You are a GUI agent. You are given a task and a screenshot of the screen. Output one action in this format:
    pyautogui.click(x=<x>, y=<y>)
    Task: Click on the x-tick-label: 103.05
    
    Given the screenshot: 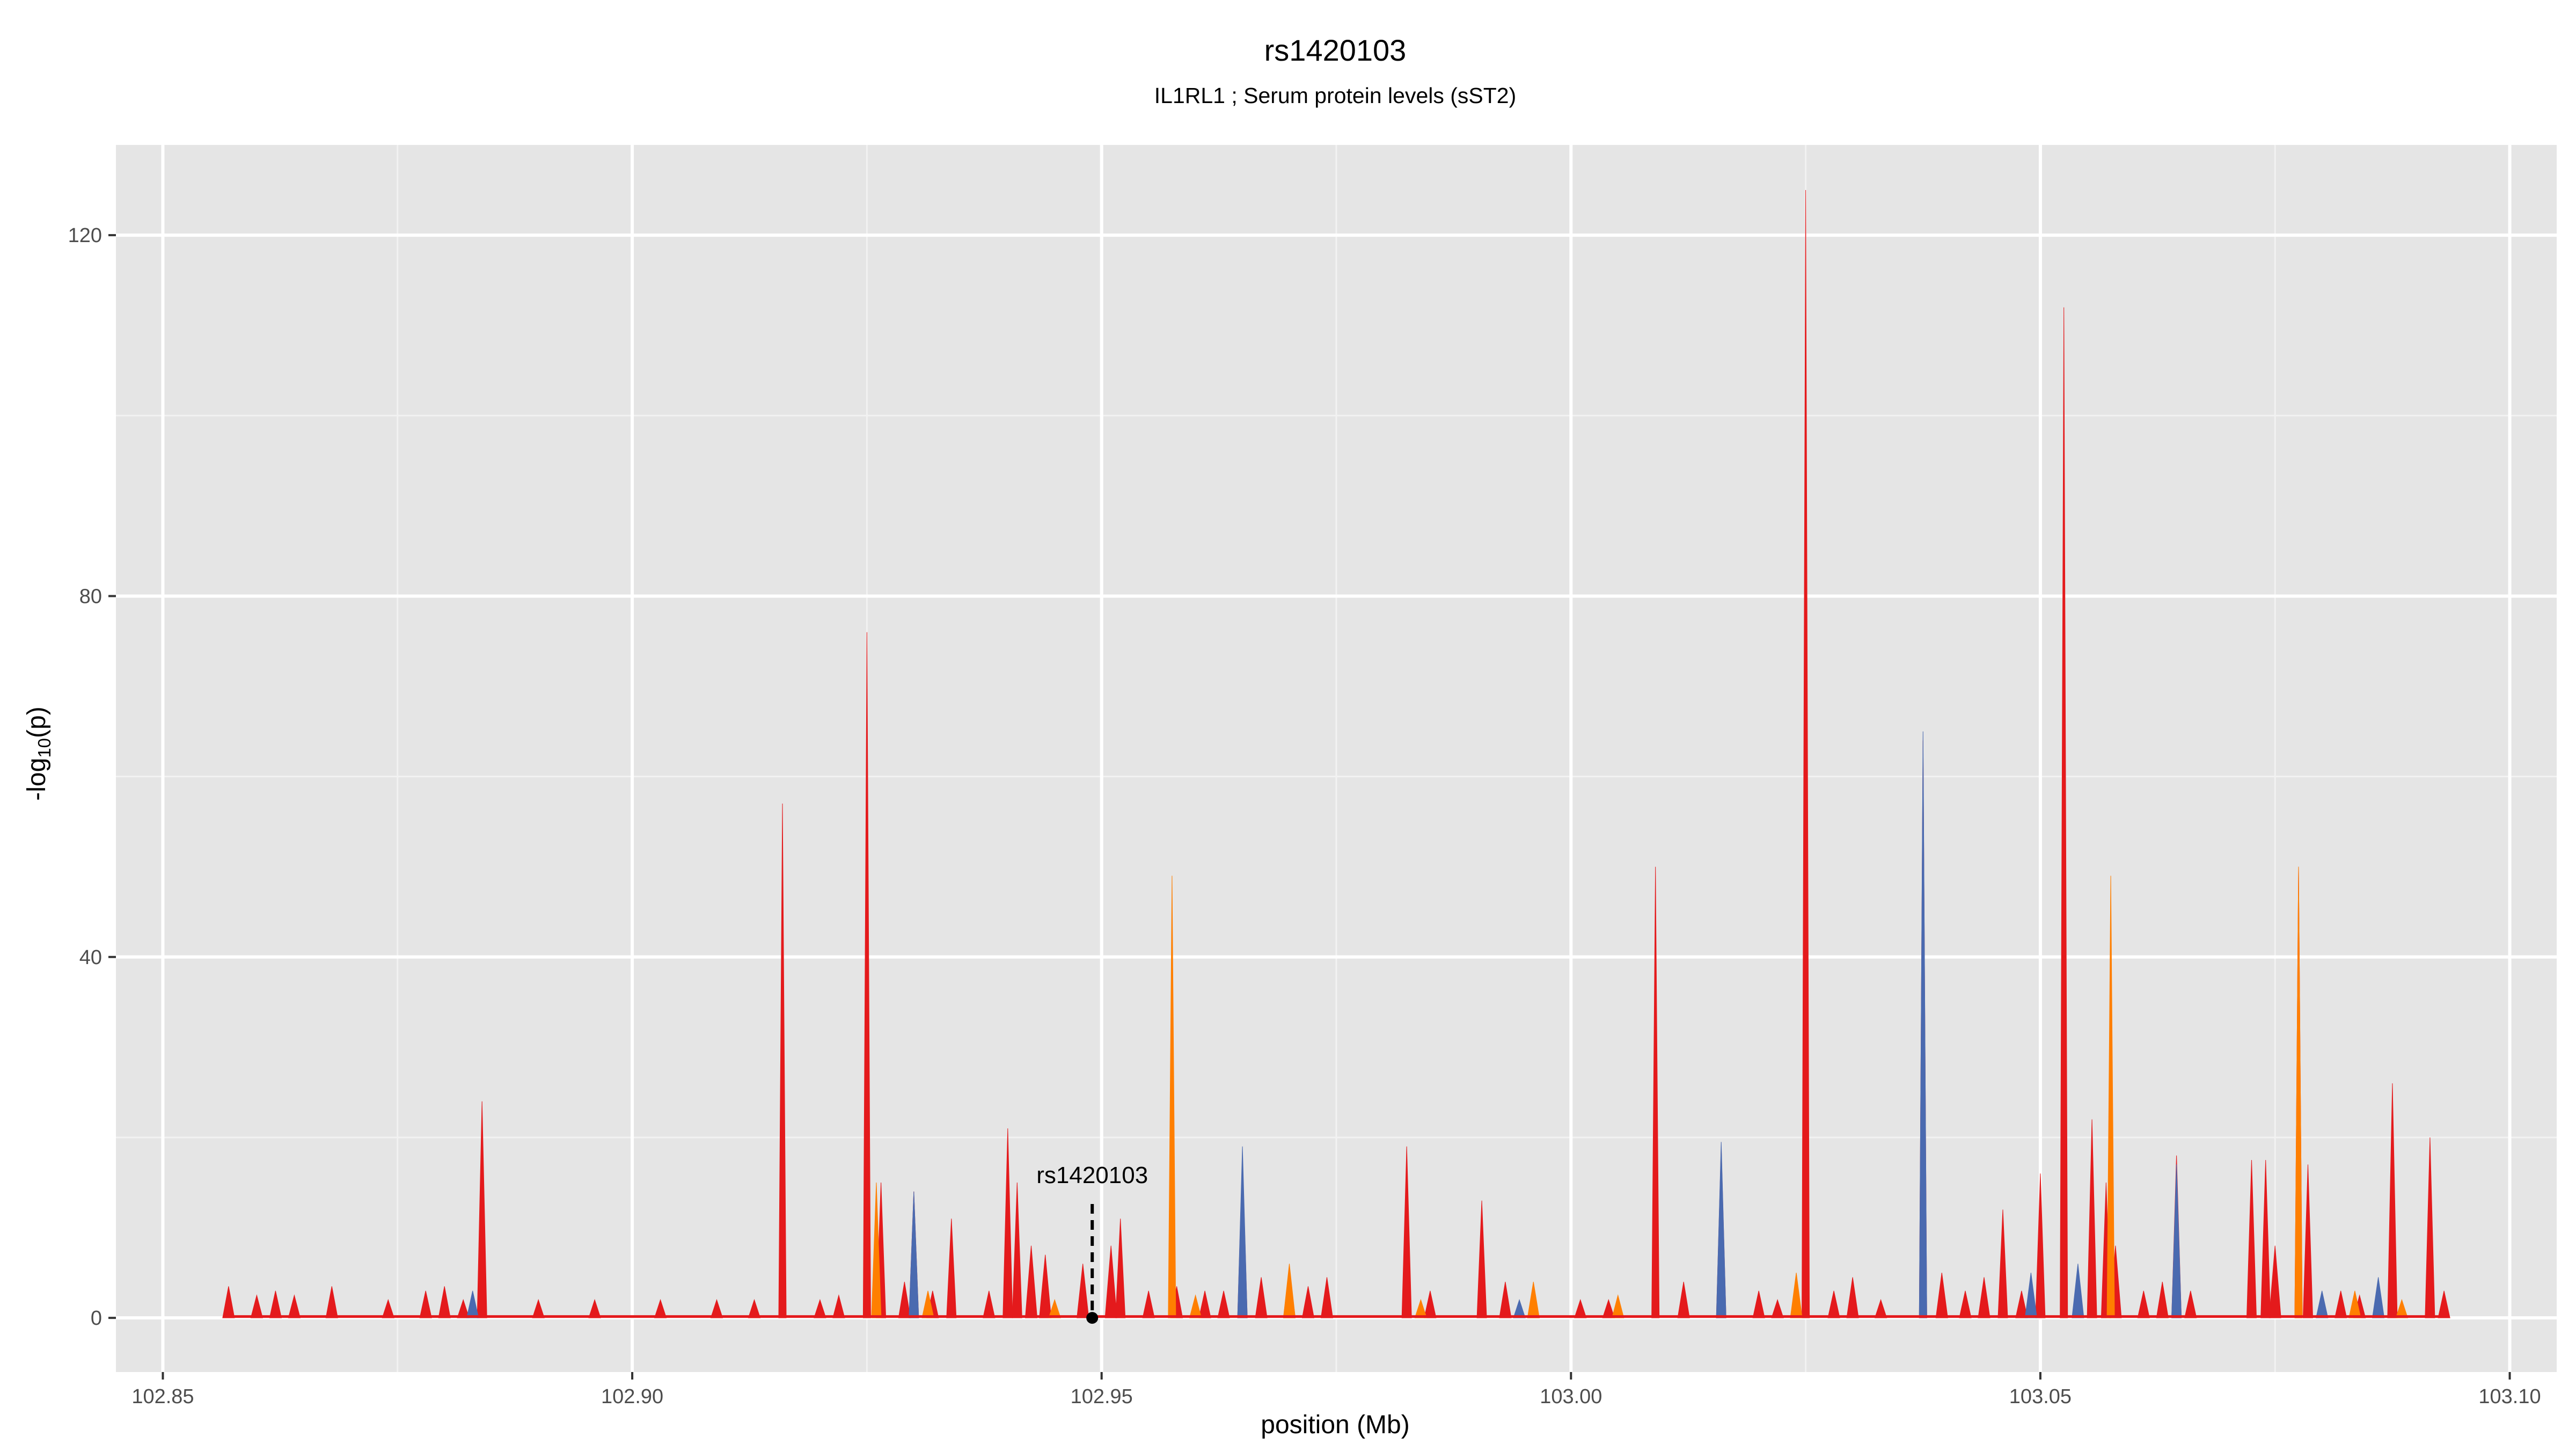 What is the action you would take?
    pyautogui.click(x=2040, y=1396)
    